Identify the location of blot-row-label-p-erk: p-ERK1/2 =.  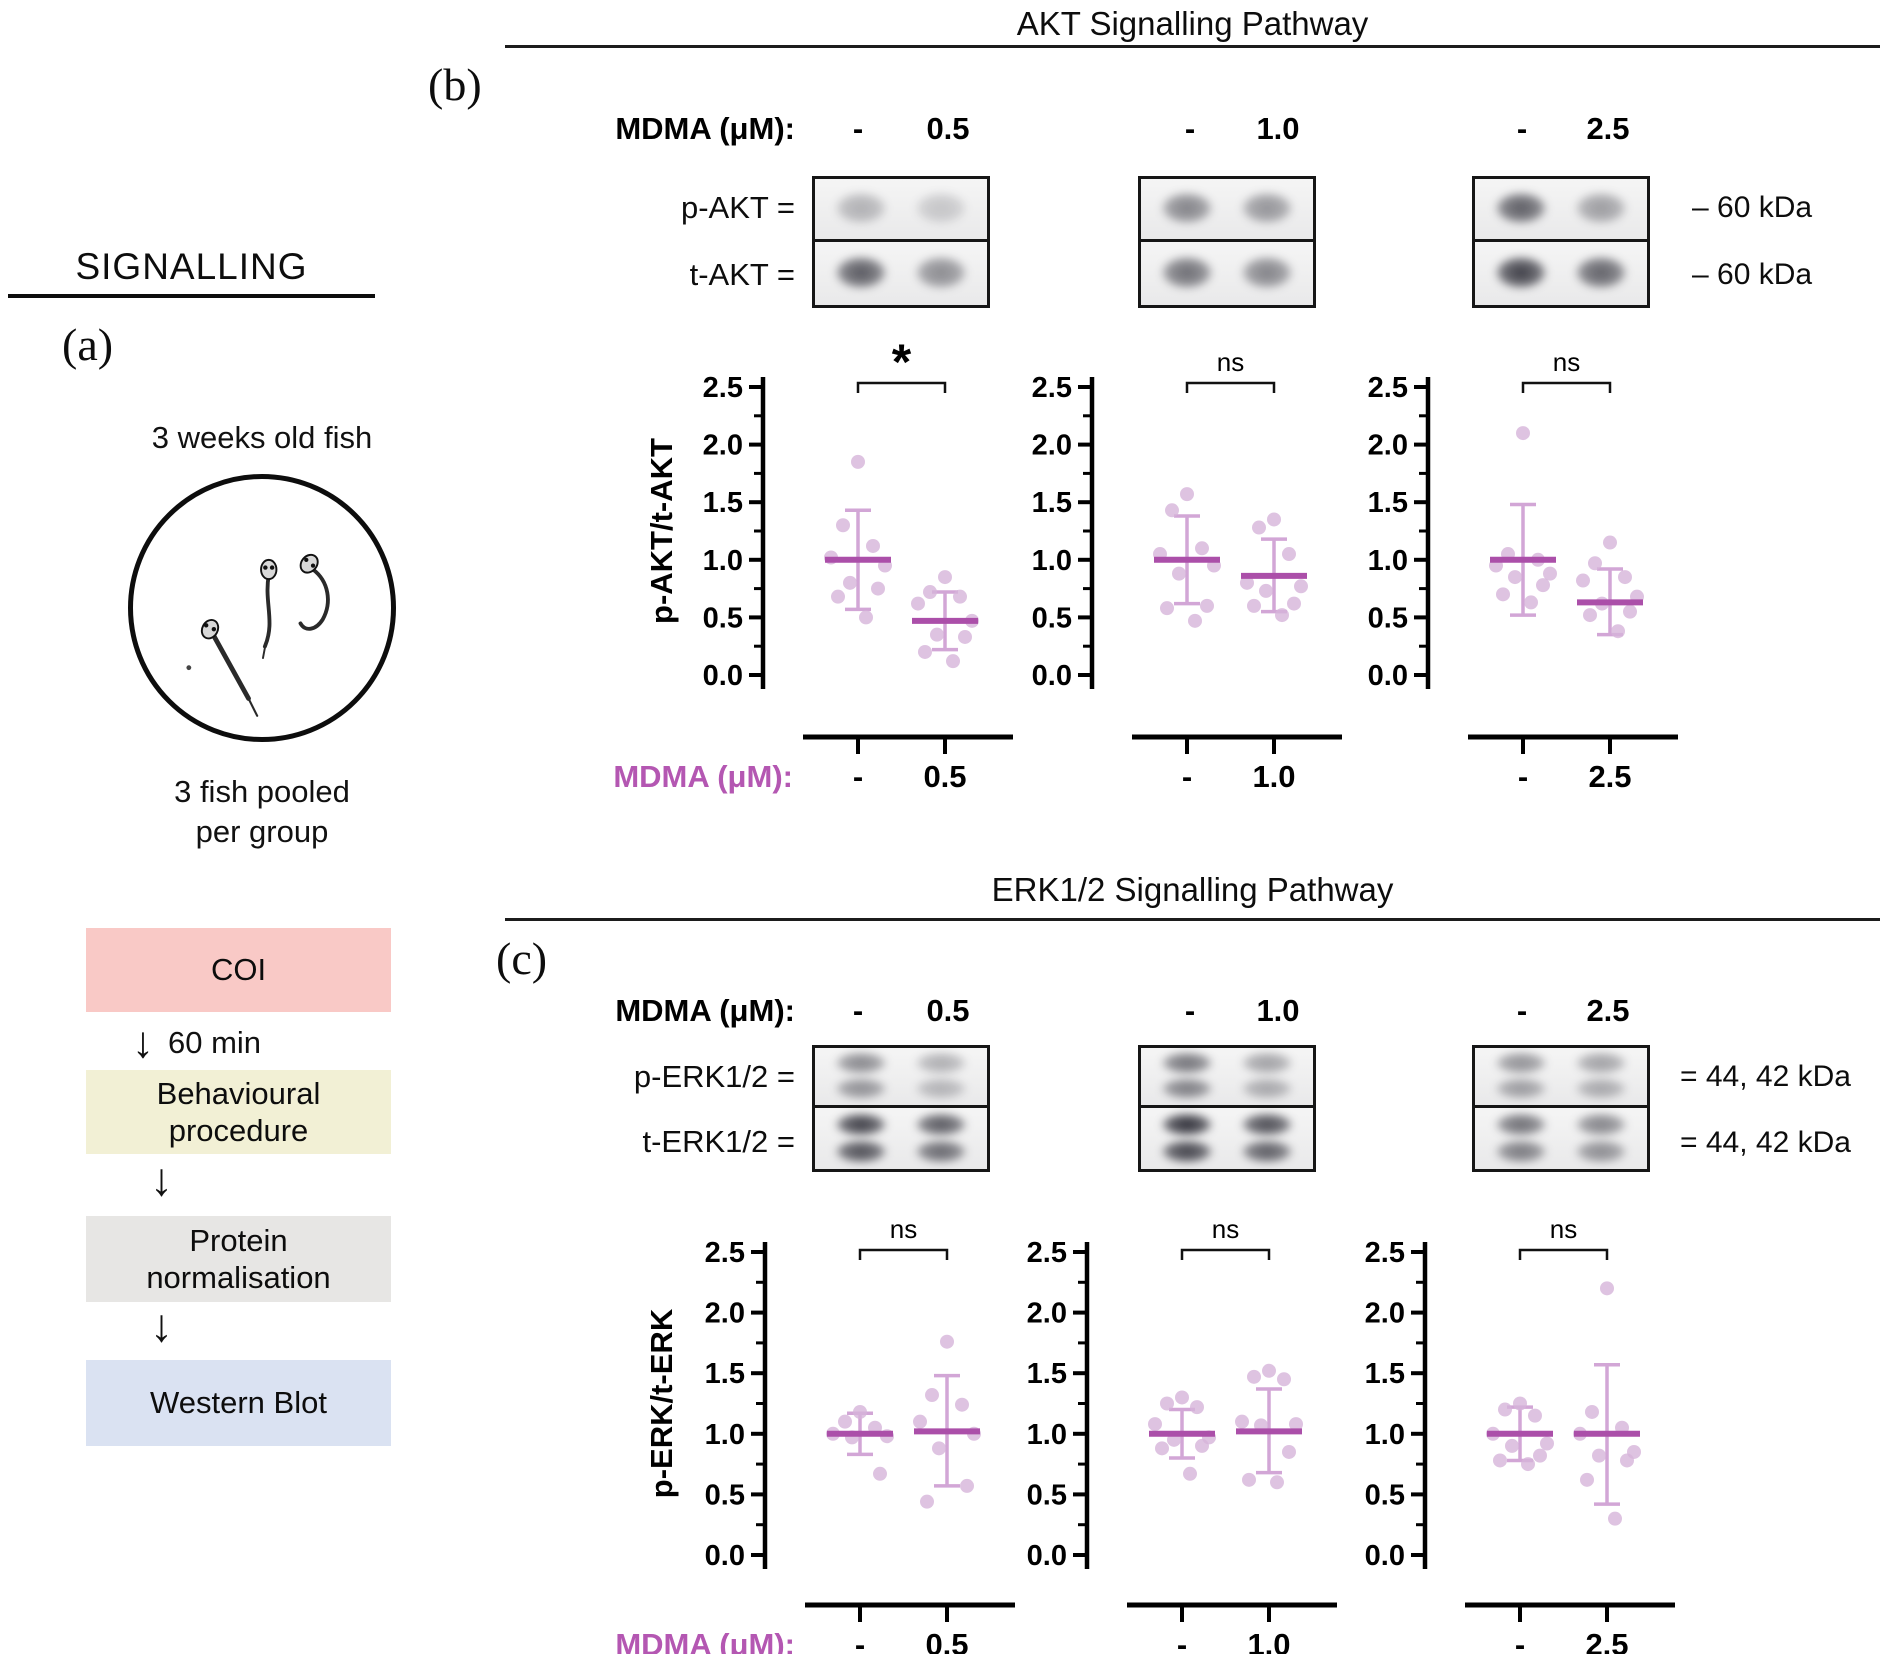
(714, 1076).